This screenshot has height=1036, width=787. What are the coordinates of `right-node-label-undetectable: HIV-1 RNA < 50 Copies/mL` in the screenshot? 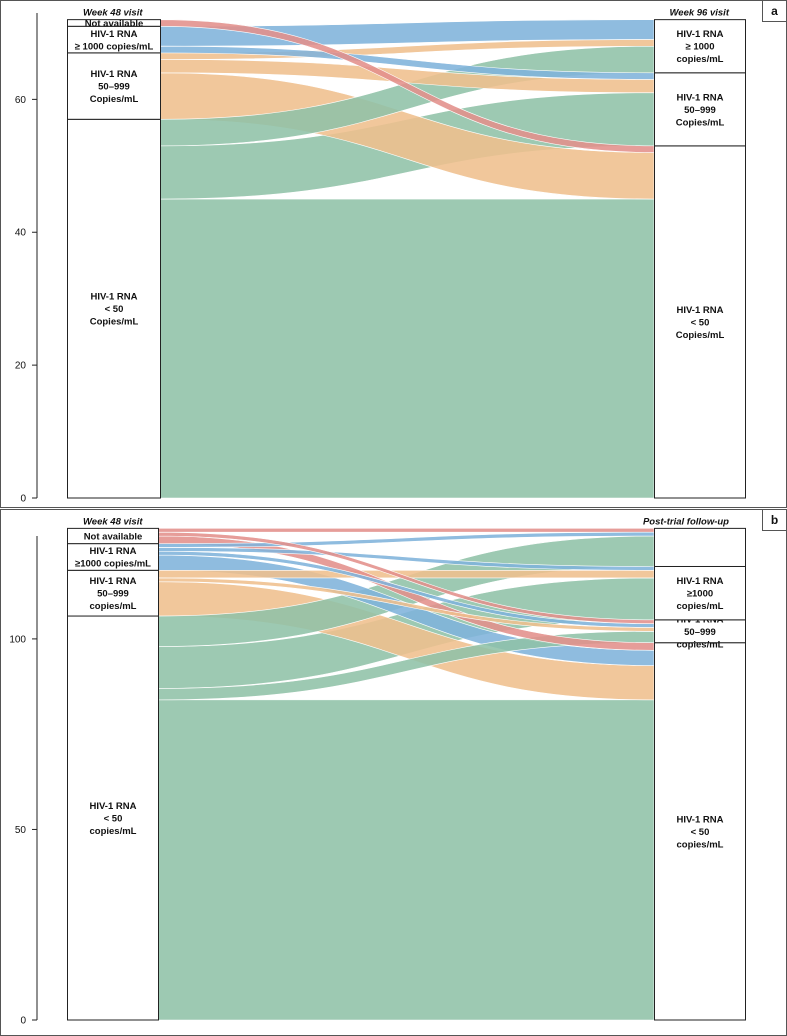 It's located at (700, 323).